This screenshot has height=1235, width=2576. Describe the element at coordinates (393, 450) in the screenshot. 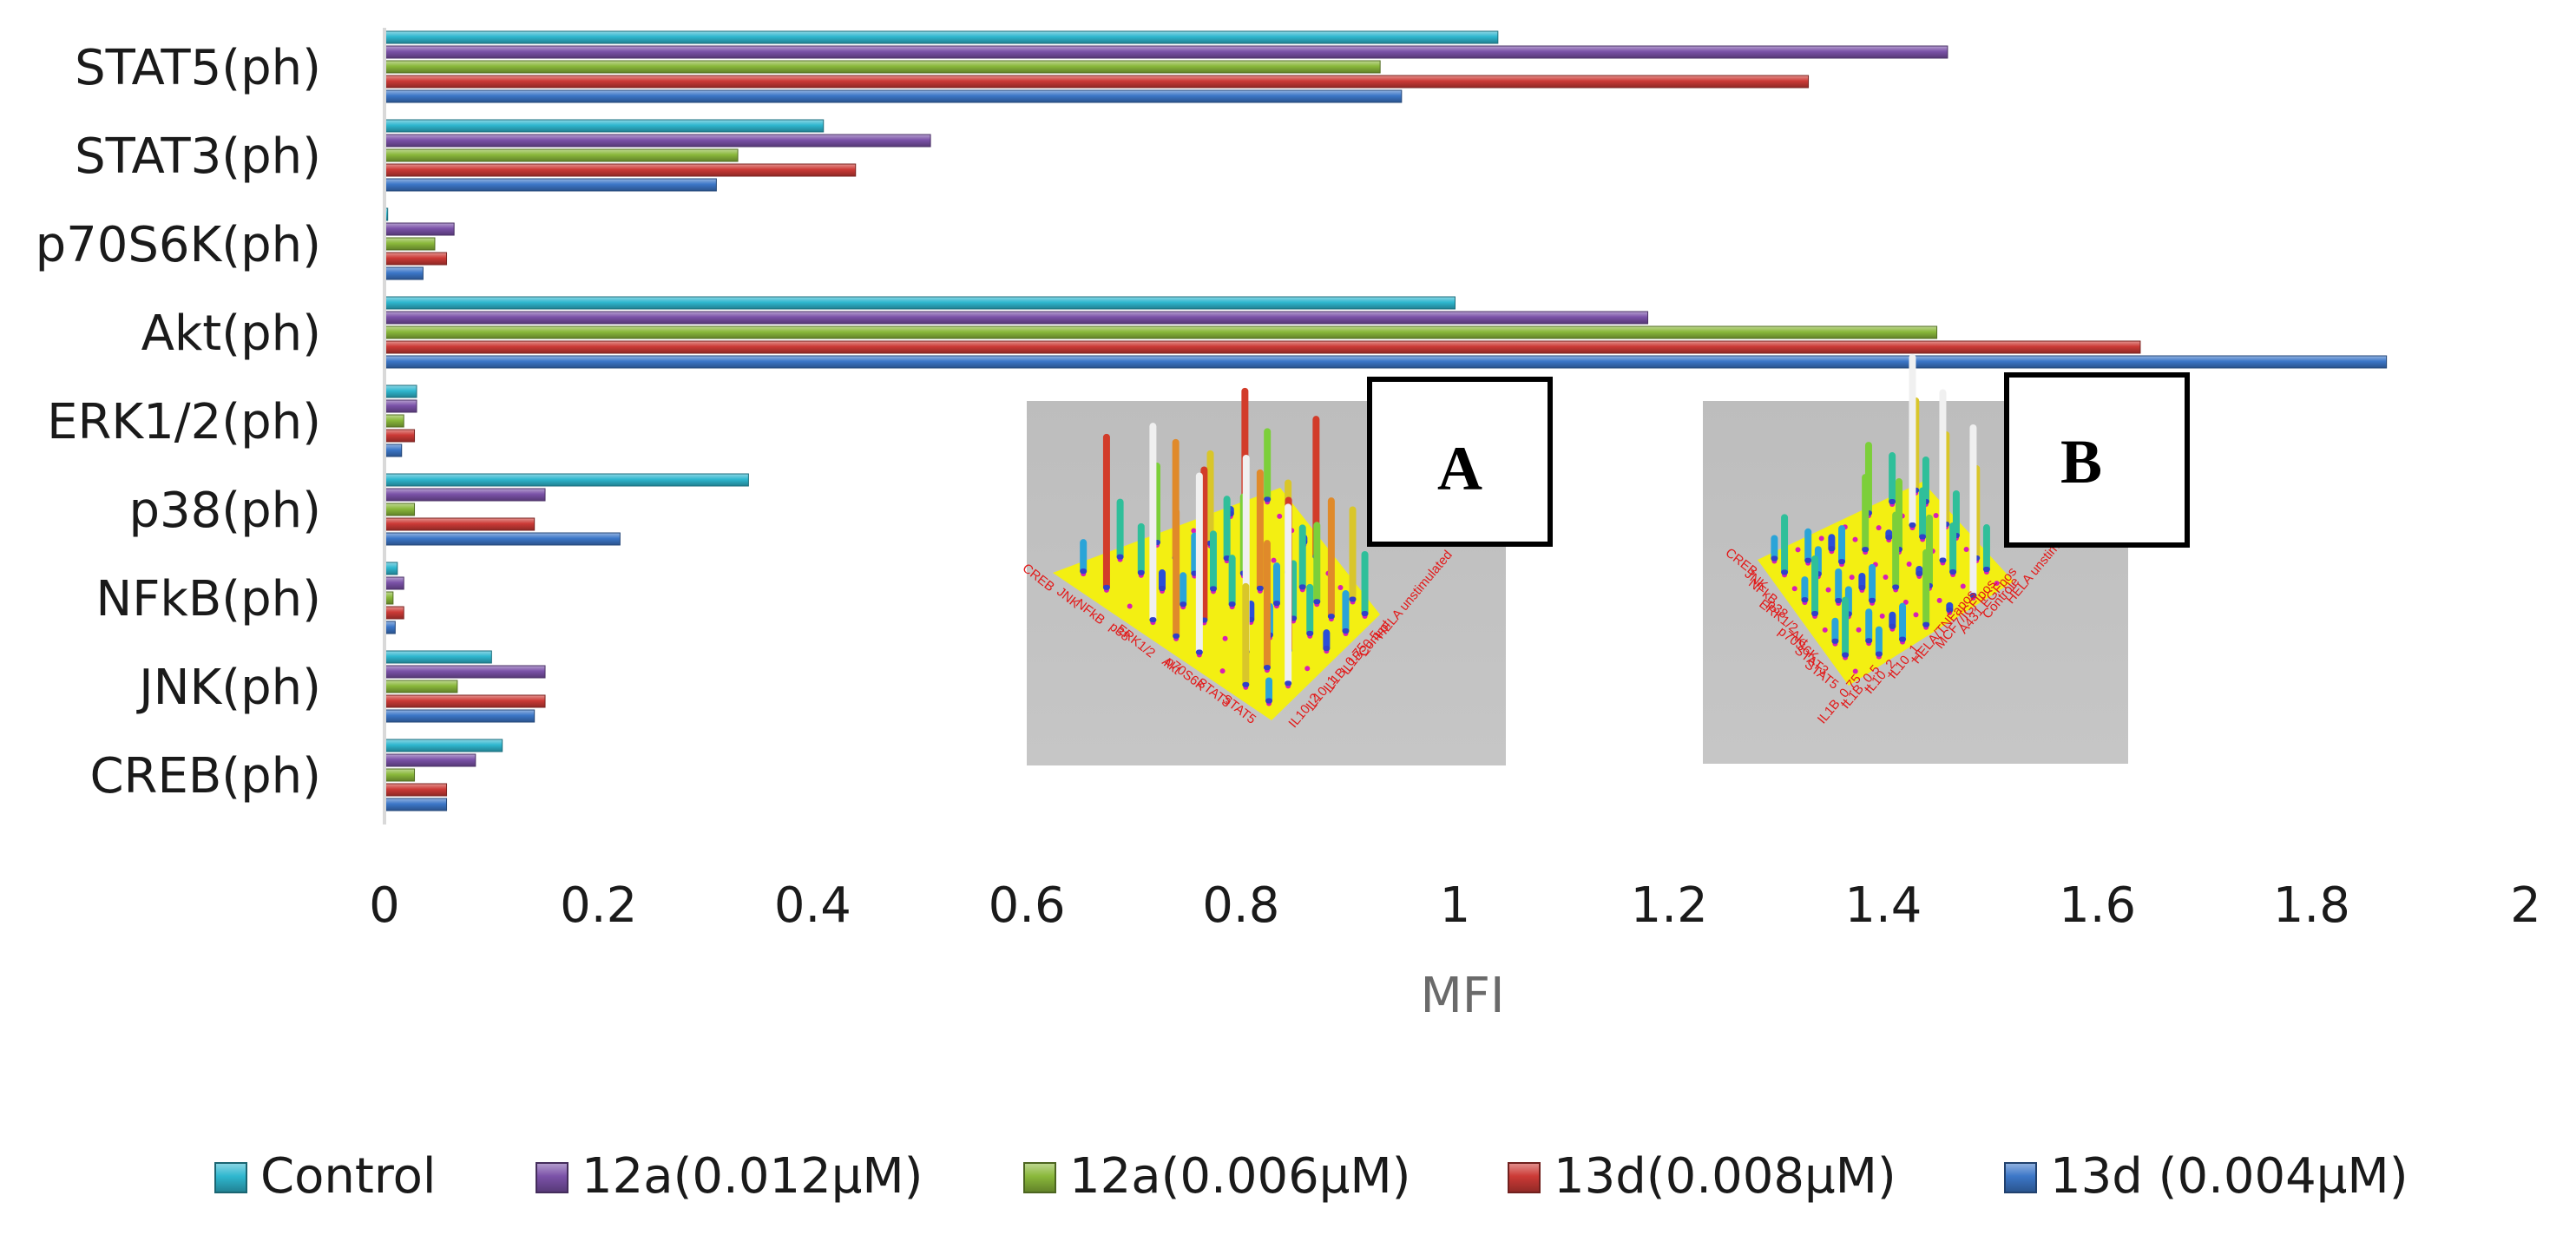

I see `bar-erk1-2-ph-13d-0-004-m` at that location.